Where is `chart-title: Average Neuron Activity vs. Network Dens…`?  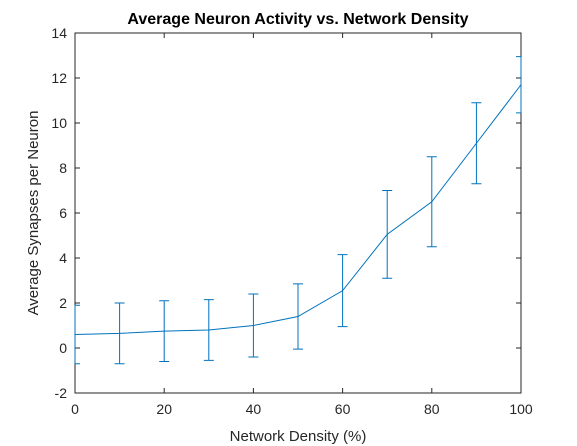
chart-title: Average Neuron Activity vs. Network Dens… is located at coordinates (297, 19).